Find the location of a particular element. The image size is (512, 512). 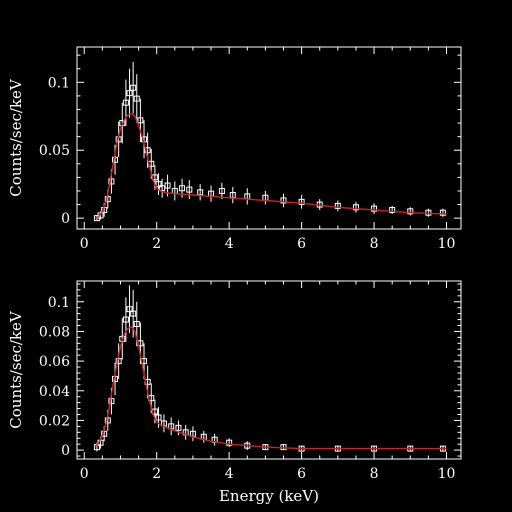

y-tick-label: 0.08 is located at coordinates (54, 332).